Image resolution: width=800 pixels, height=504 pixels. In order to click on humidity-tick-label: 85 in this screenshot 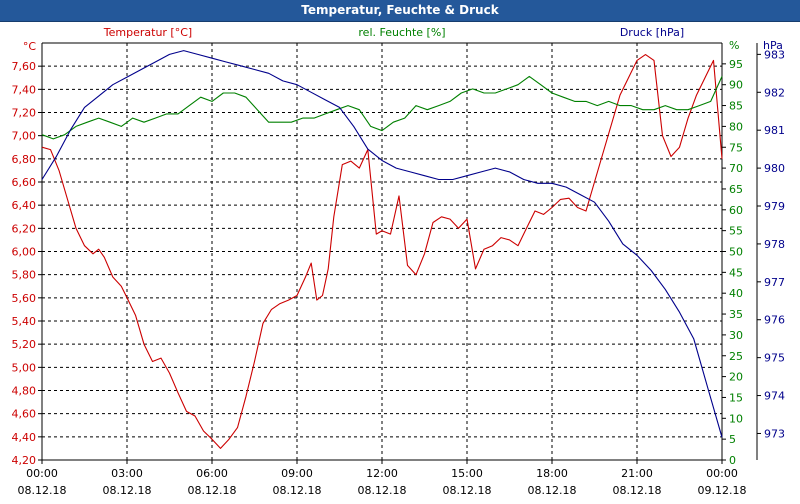, I will do `click(736, 106)`.